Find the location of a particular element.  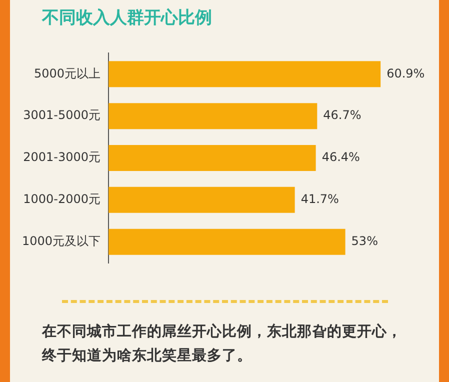

y-tick-label: 3001-5000元 is located at coordinates (62, 115).